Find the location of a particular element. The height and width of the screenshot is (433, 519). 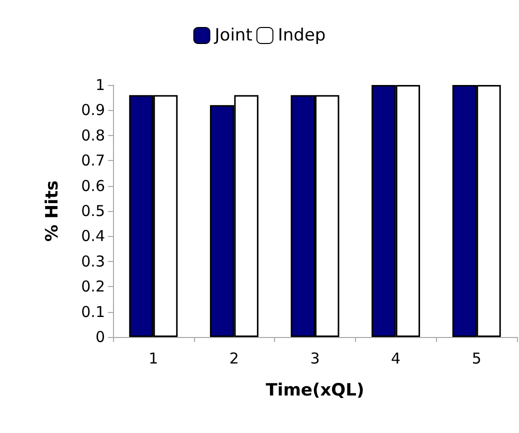

y-tick-label: 1 is located at coordinates (100, 85).